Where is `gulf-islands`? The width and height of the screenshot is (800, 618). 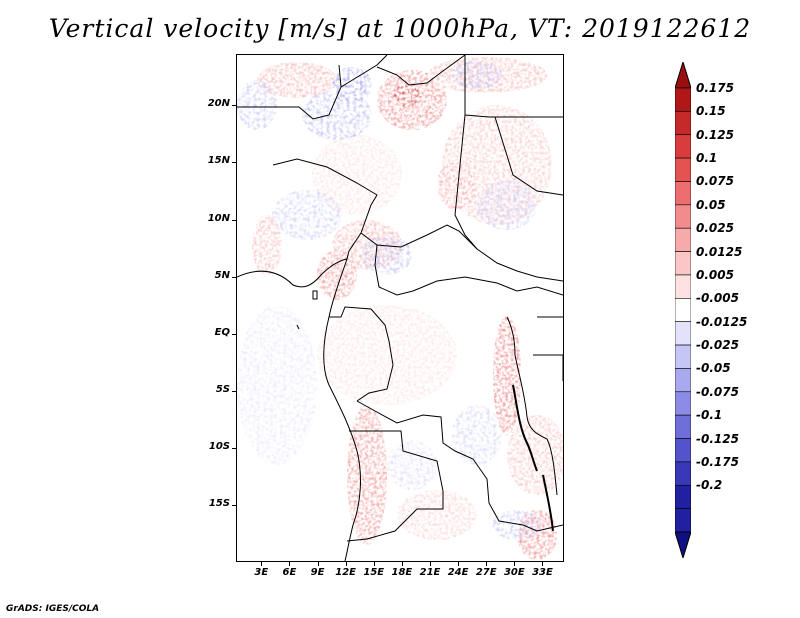 gulf-islands is located at coordinates (307, 310).